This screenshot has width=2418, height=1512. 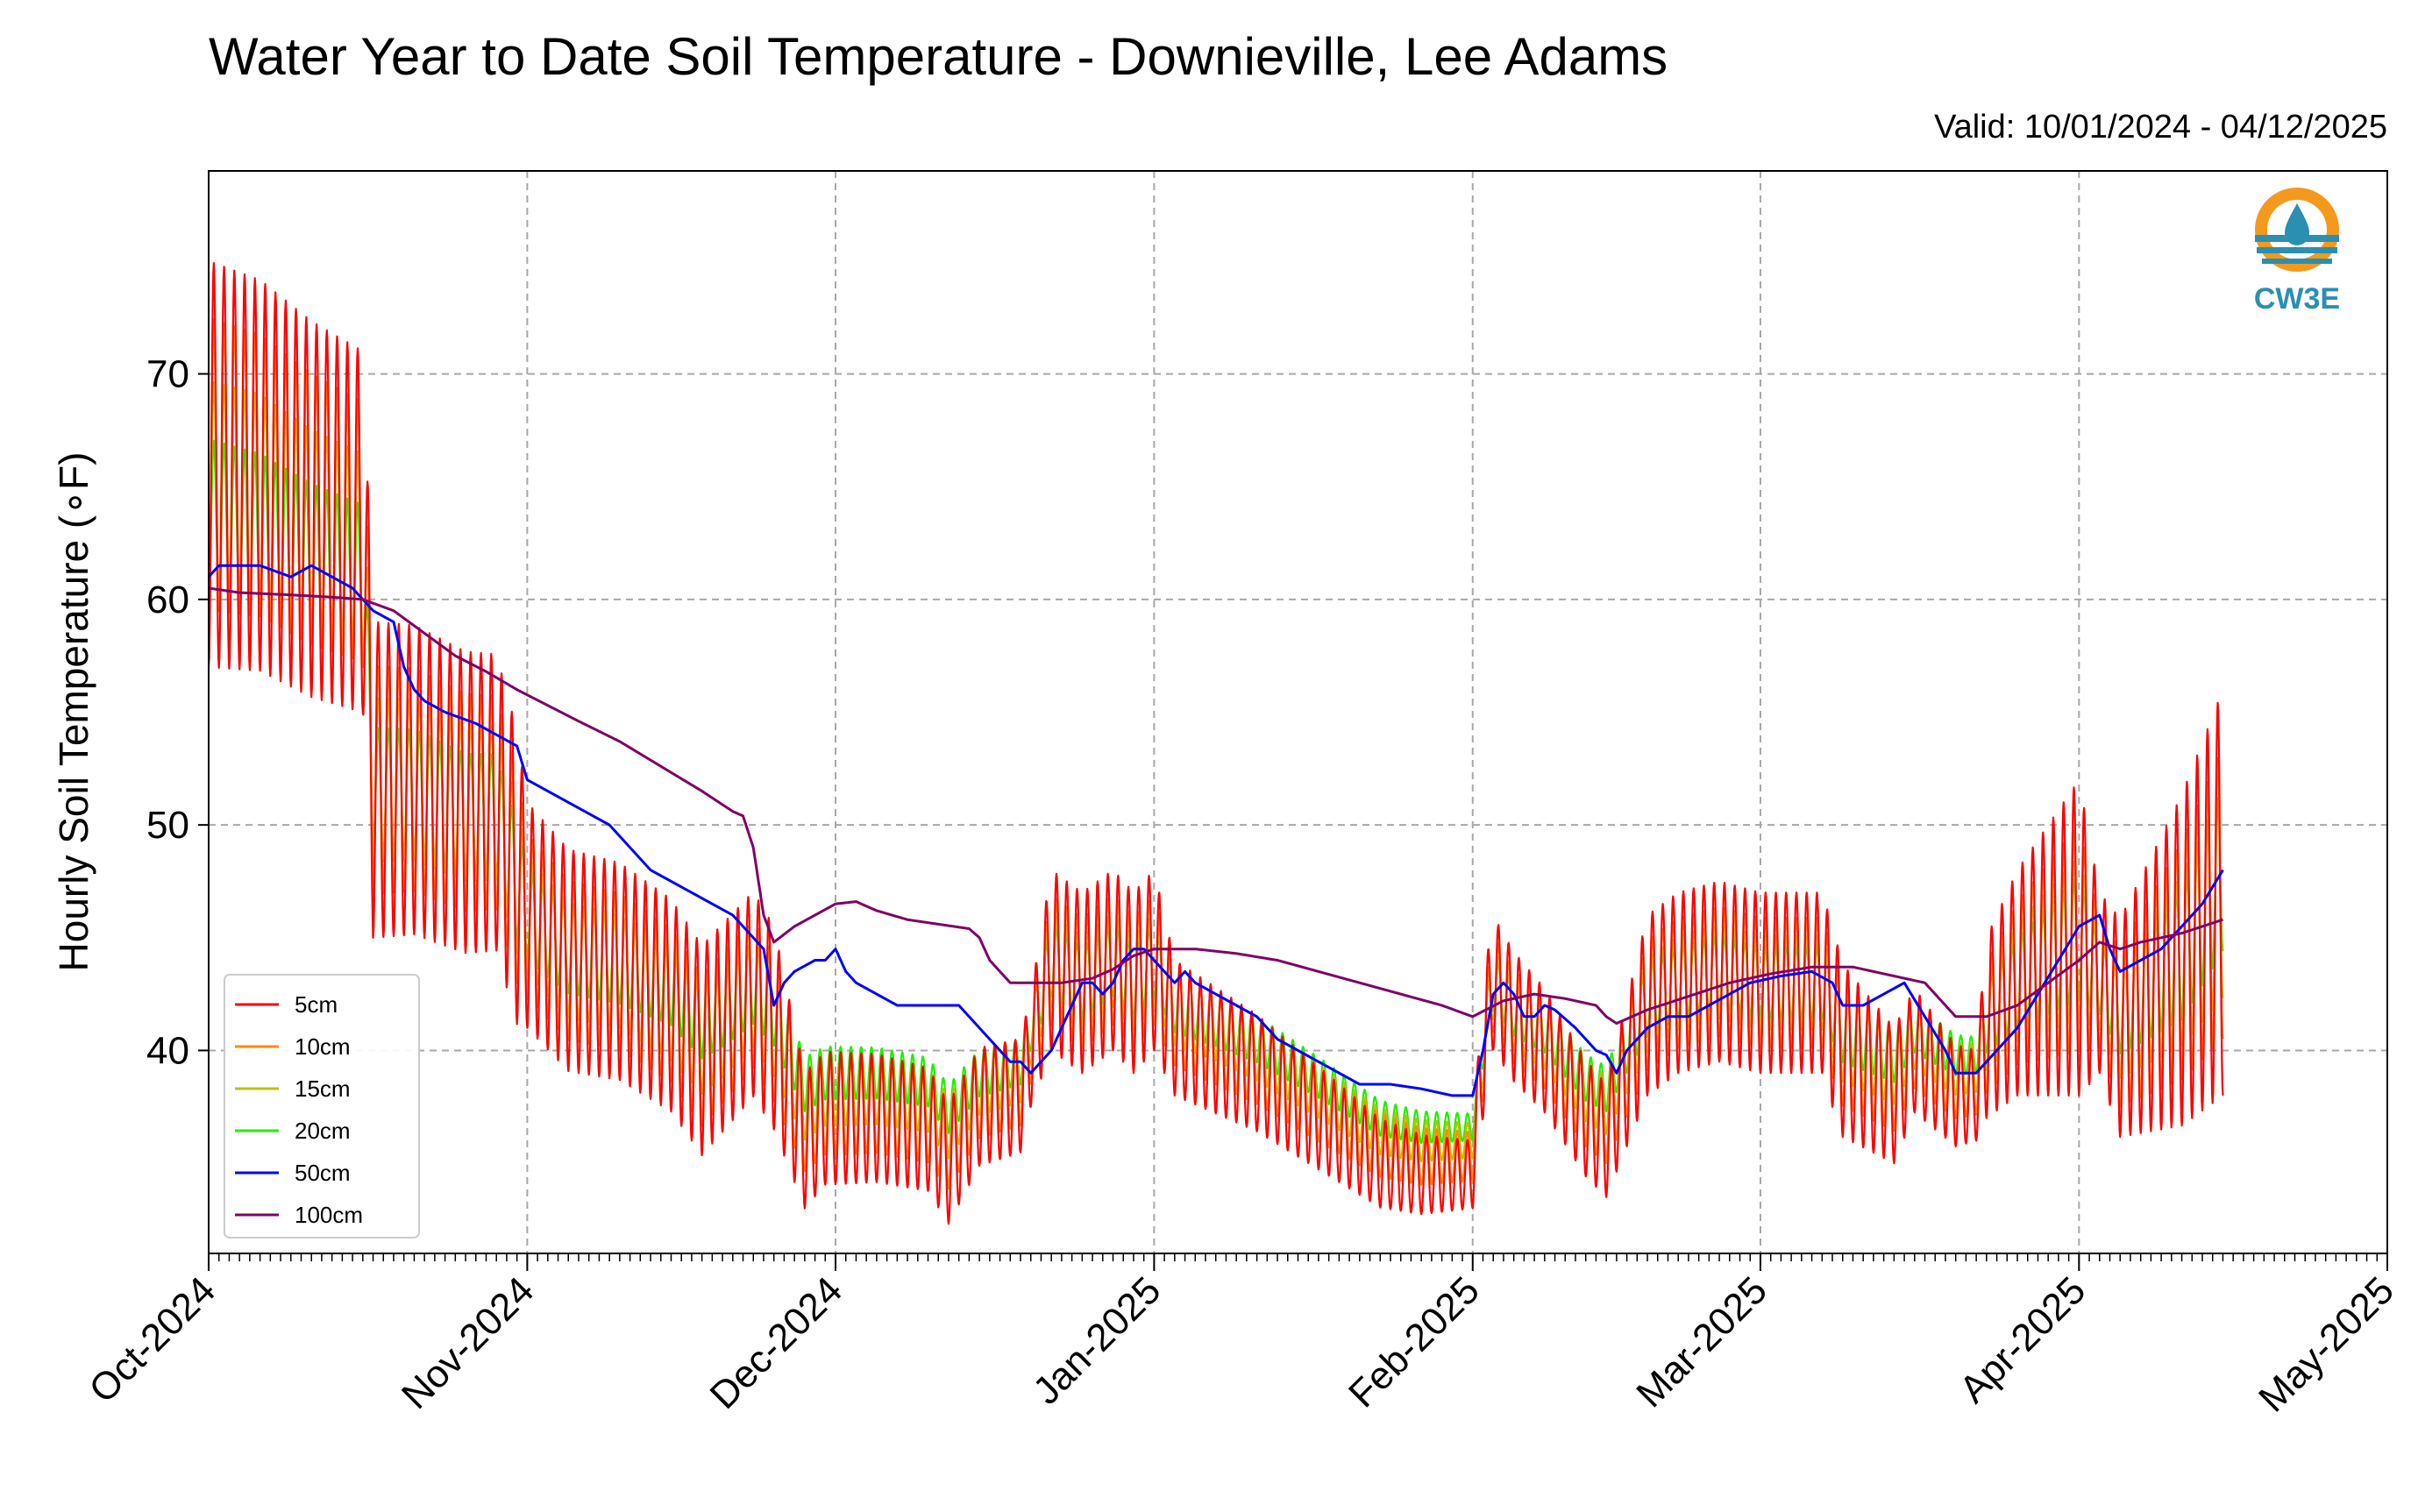 What do you see at coordinates (323, 1131) in the screenshot?
I see `legend-label-20cm: 20cm` at bounding box center [323, 1131].